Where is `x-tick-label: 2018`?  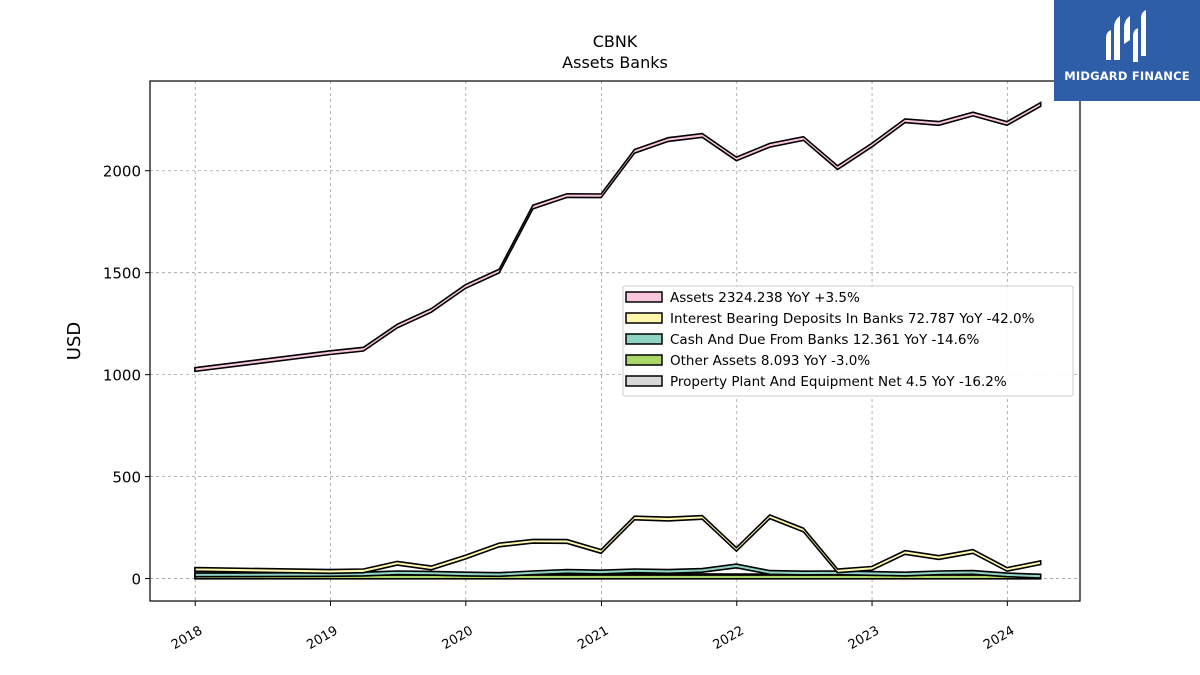
x-tick-label: 2018 is located at coordinates (187, 638).